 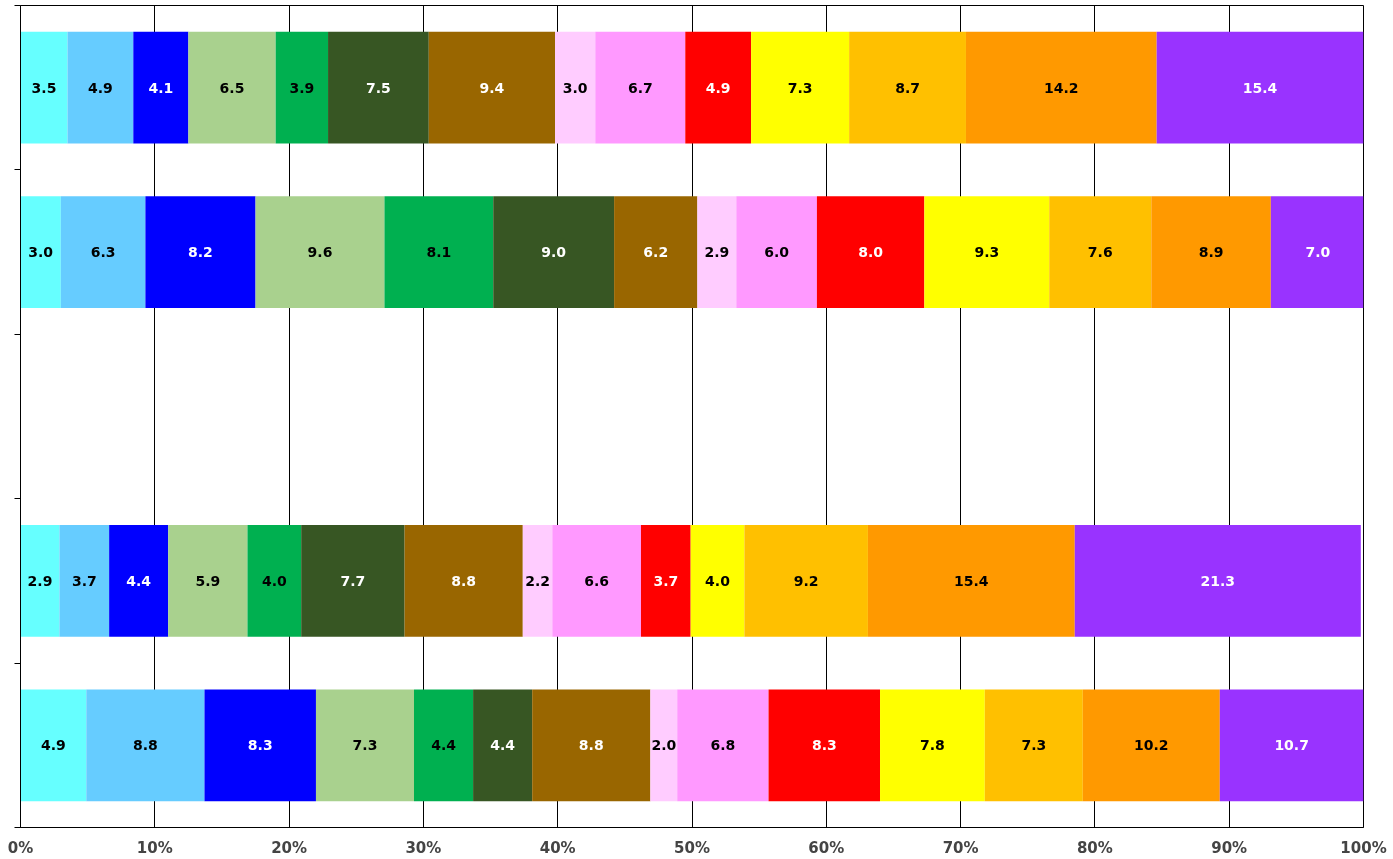 I want to click on data-label: 7.5, so click(x=378, y=87).